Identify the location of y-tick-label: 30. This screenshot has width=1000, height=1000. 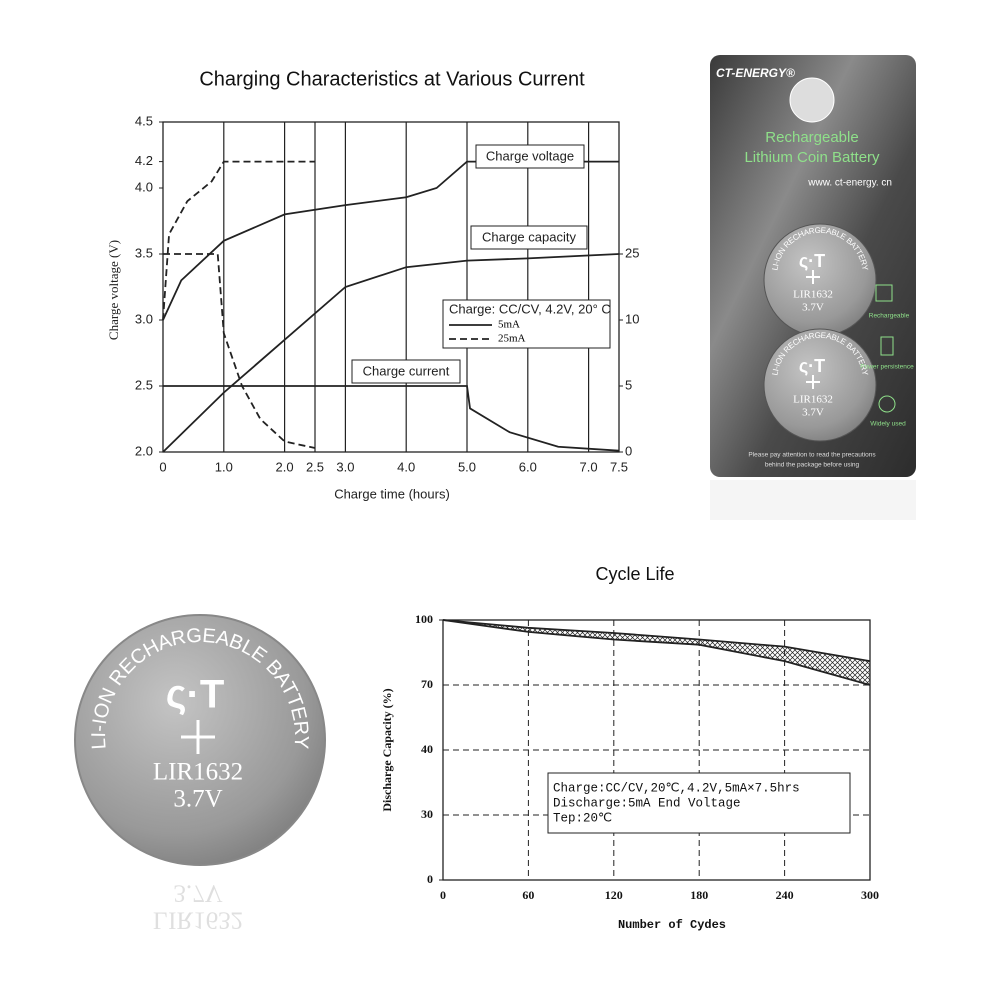
(427, 814).